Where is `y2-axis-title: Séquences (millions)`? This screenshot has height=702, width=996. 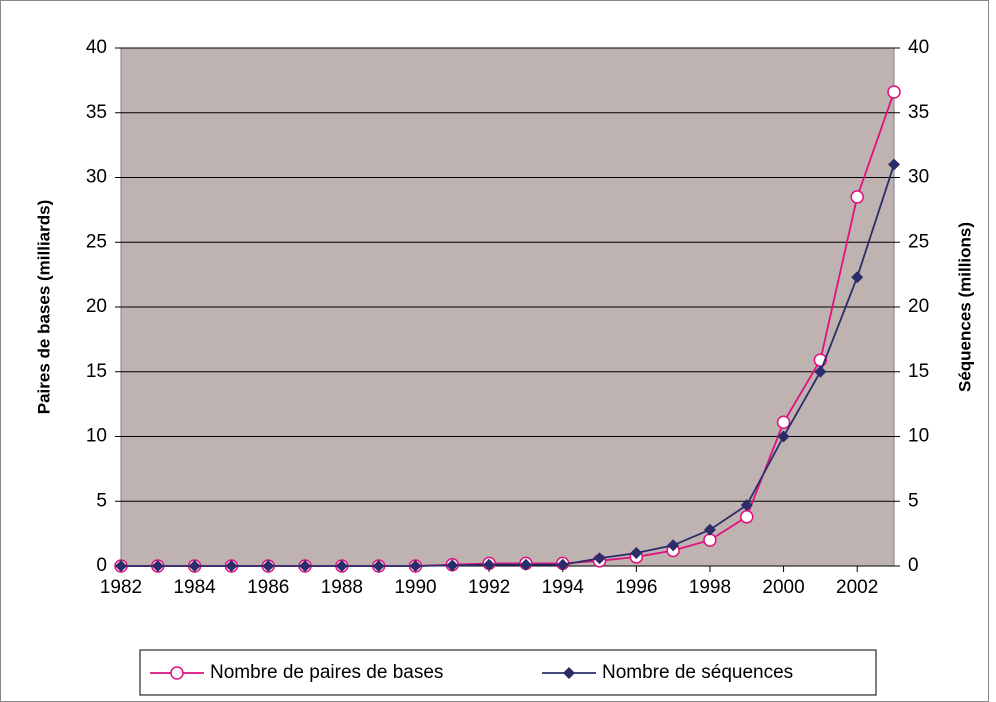 y2-axis-title: Séquences (millions) is located at coordinates (964, 307).